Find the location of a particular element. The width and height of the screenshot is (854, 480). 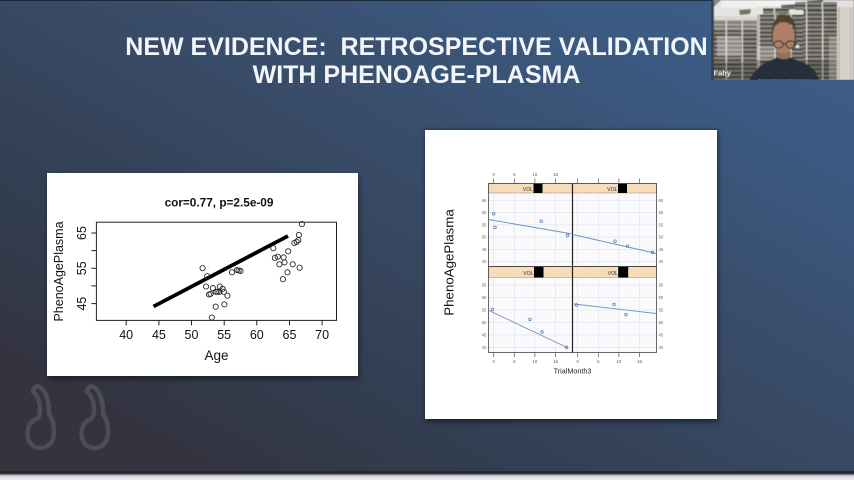

svg-text: cor=0.77, p=2.5e-09 is located at coordinates (219, 203).